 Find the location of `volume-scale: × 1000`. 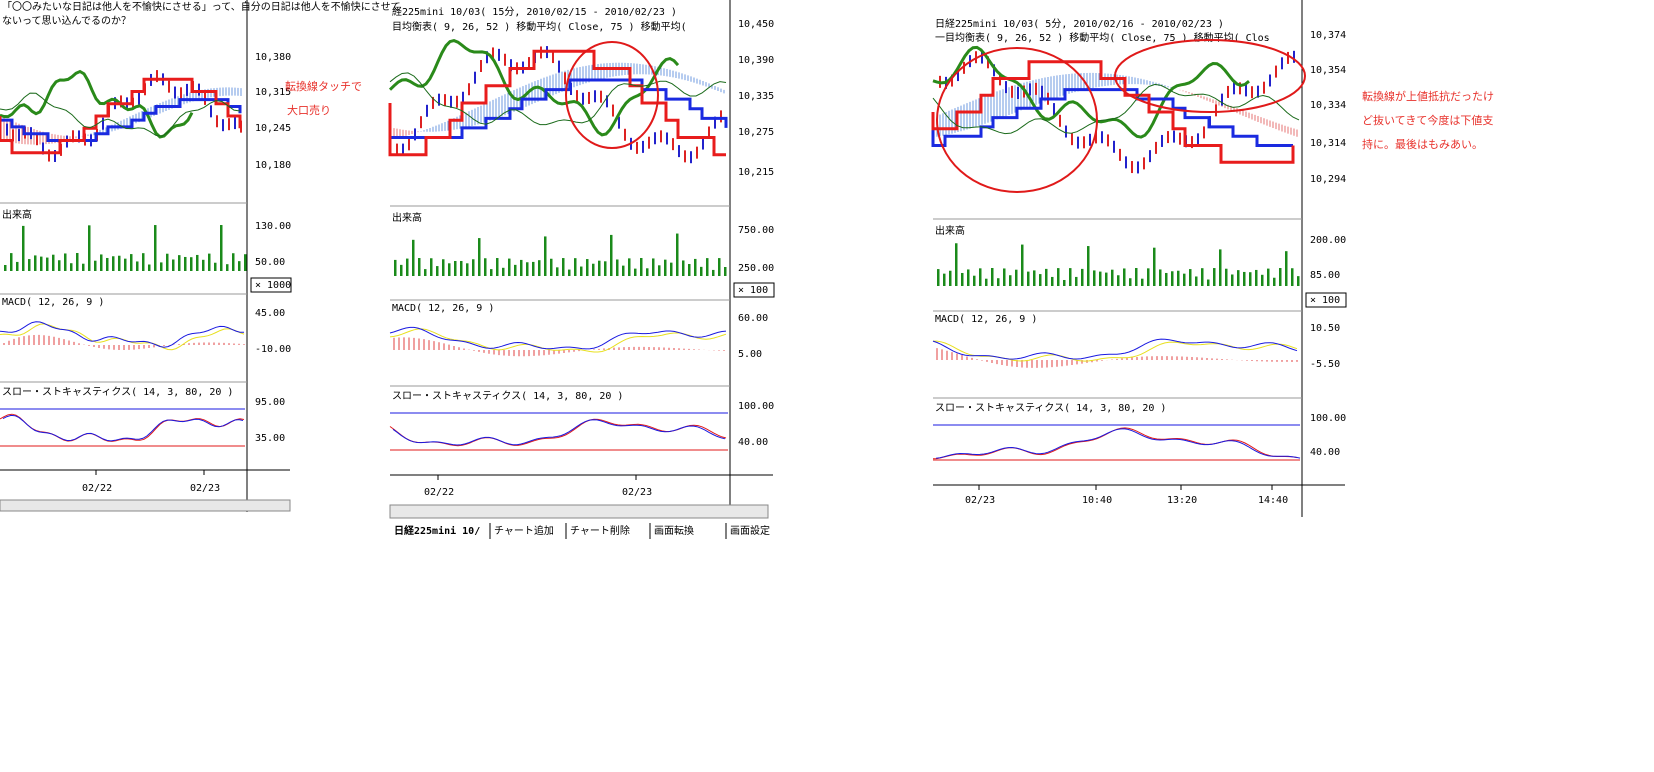

volume-scale: × 1000 is located at coordinates (273, 285).